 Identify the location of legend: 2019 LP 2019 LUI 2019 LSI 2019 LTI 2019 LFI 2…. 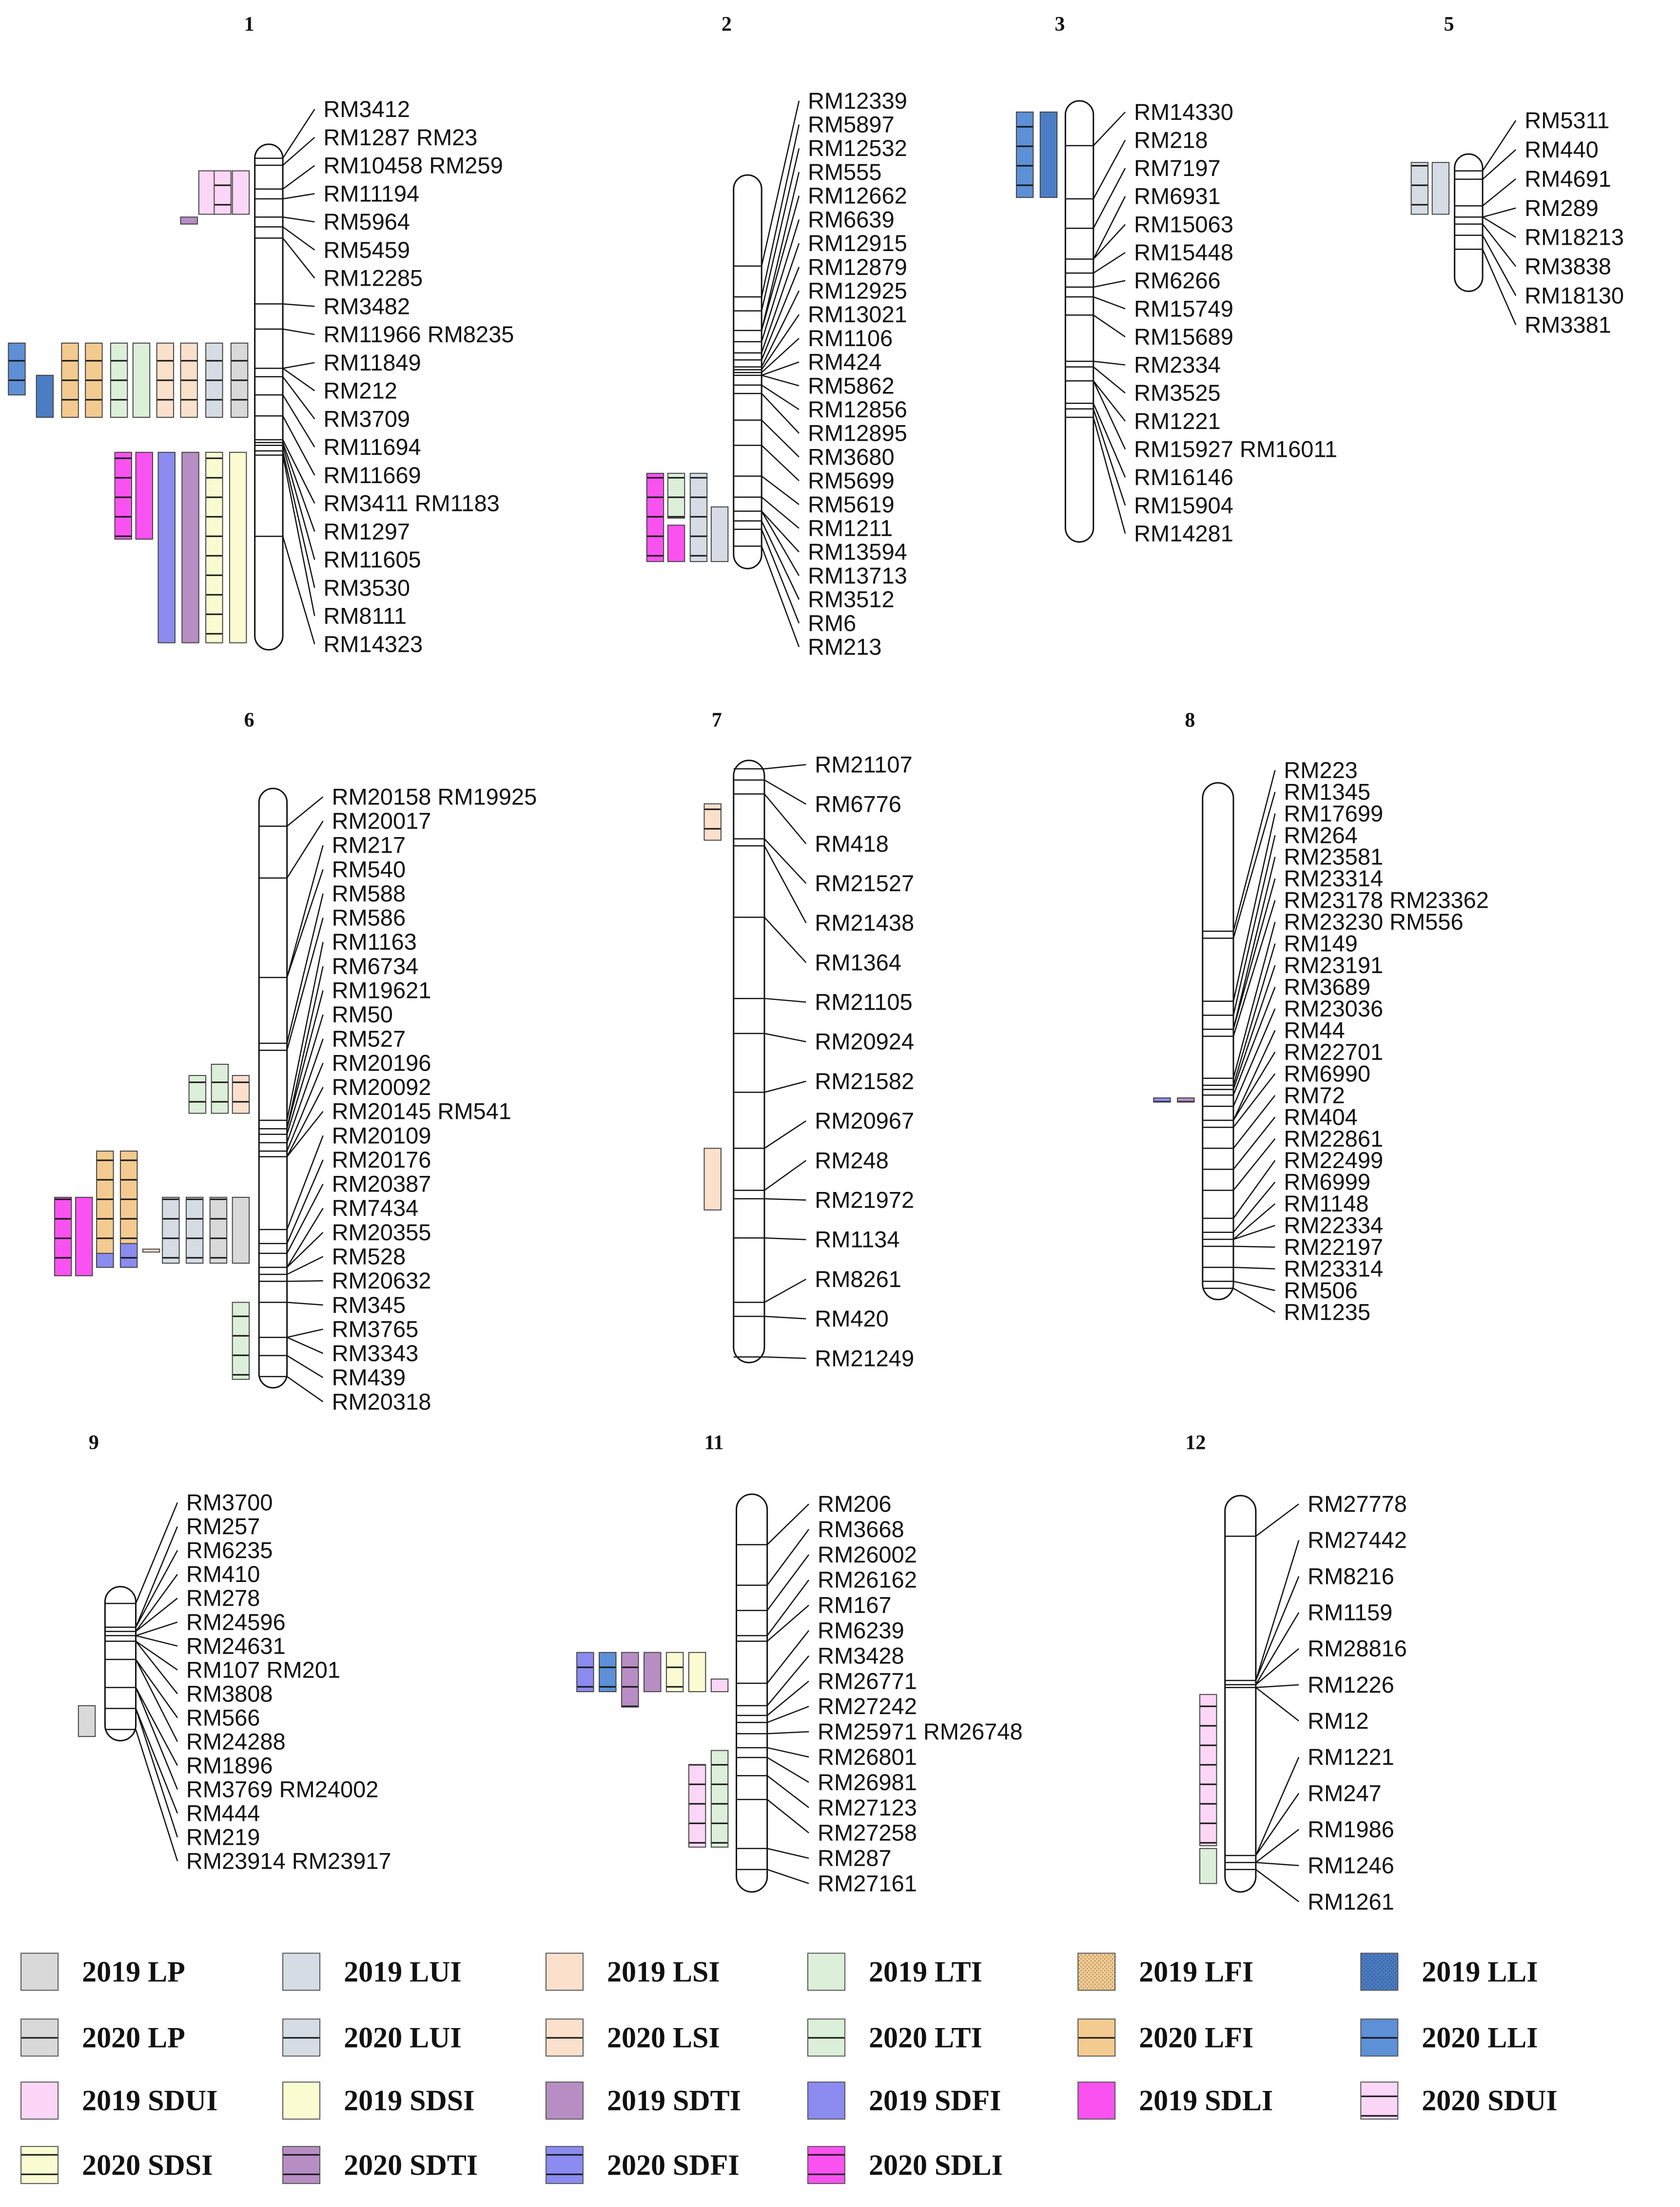
(789, 2068).